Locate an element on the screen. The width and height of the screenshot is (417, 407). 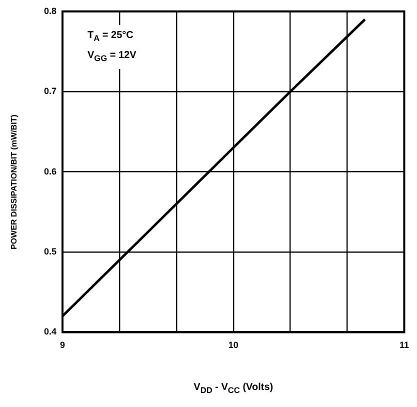
y-tick-label: 0.4 is located at coordinates (50, 331).